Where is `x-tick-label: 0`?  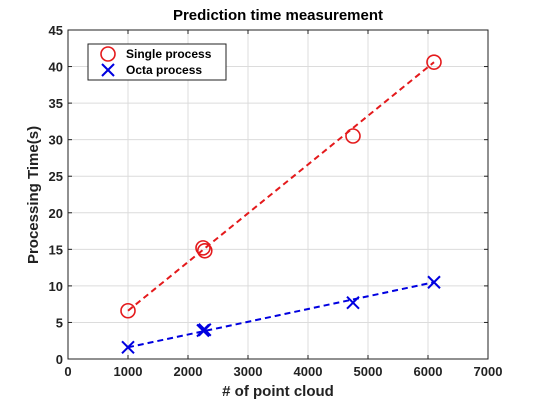 x-tick-label: 0 is located at coordinates (67, 371).